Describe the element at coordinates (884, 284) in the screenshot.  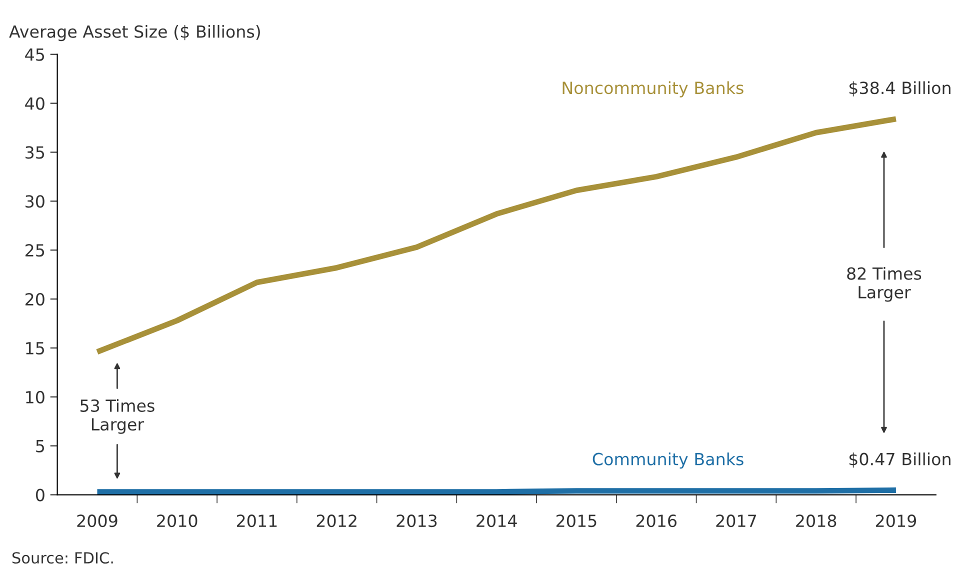
I see `annotation: 82 Times Larger` at that location.